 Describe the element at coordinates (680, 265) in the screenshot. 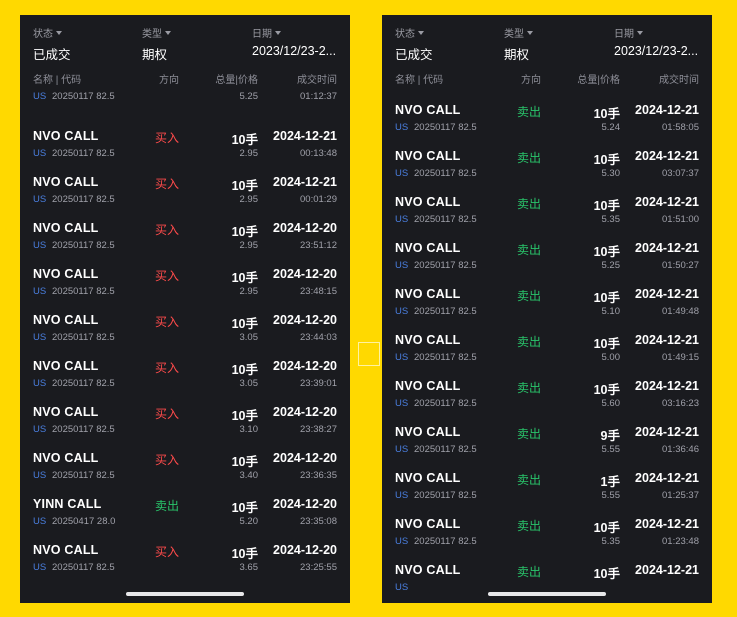

I see `fill-time: 01:50:27` at that location.